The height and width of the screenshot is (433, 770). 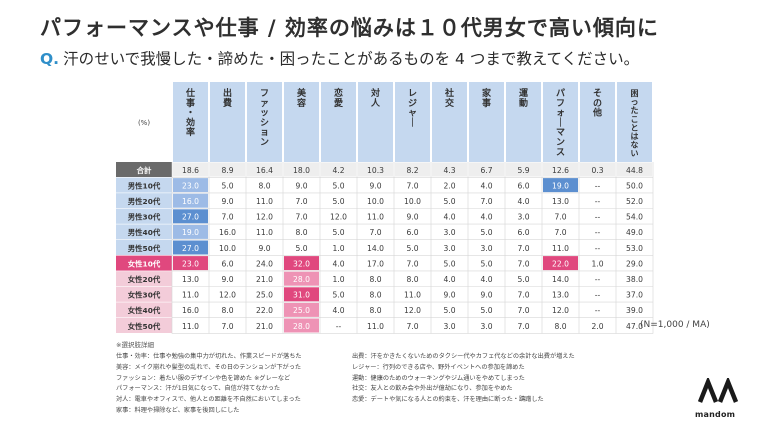 I want to click on data-value: 39.0, so click(x=634, y=310).